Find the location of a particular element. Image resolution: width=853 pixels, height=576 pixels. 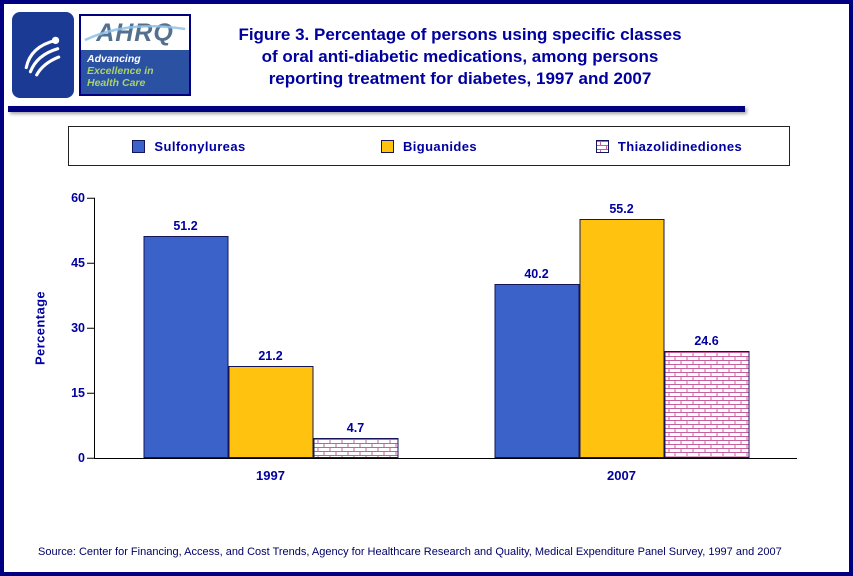

bar-sulfonylureas-2007: 40.2 is located at coordinates (536, 328).